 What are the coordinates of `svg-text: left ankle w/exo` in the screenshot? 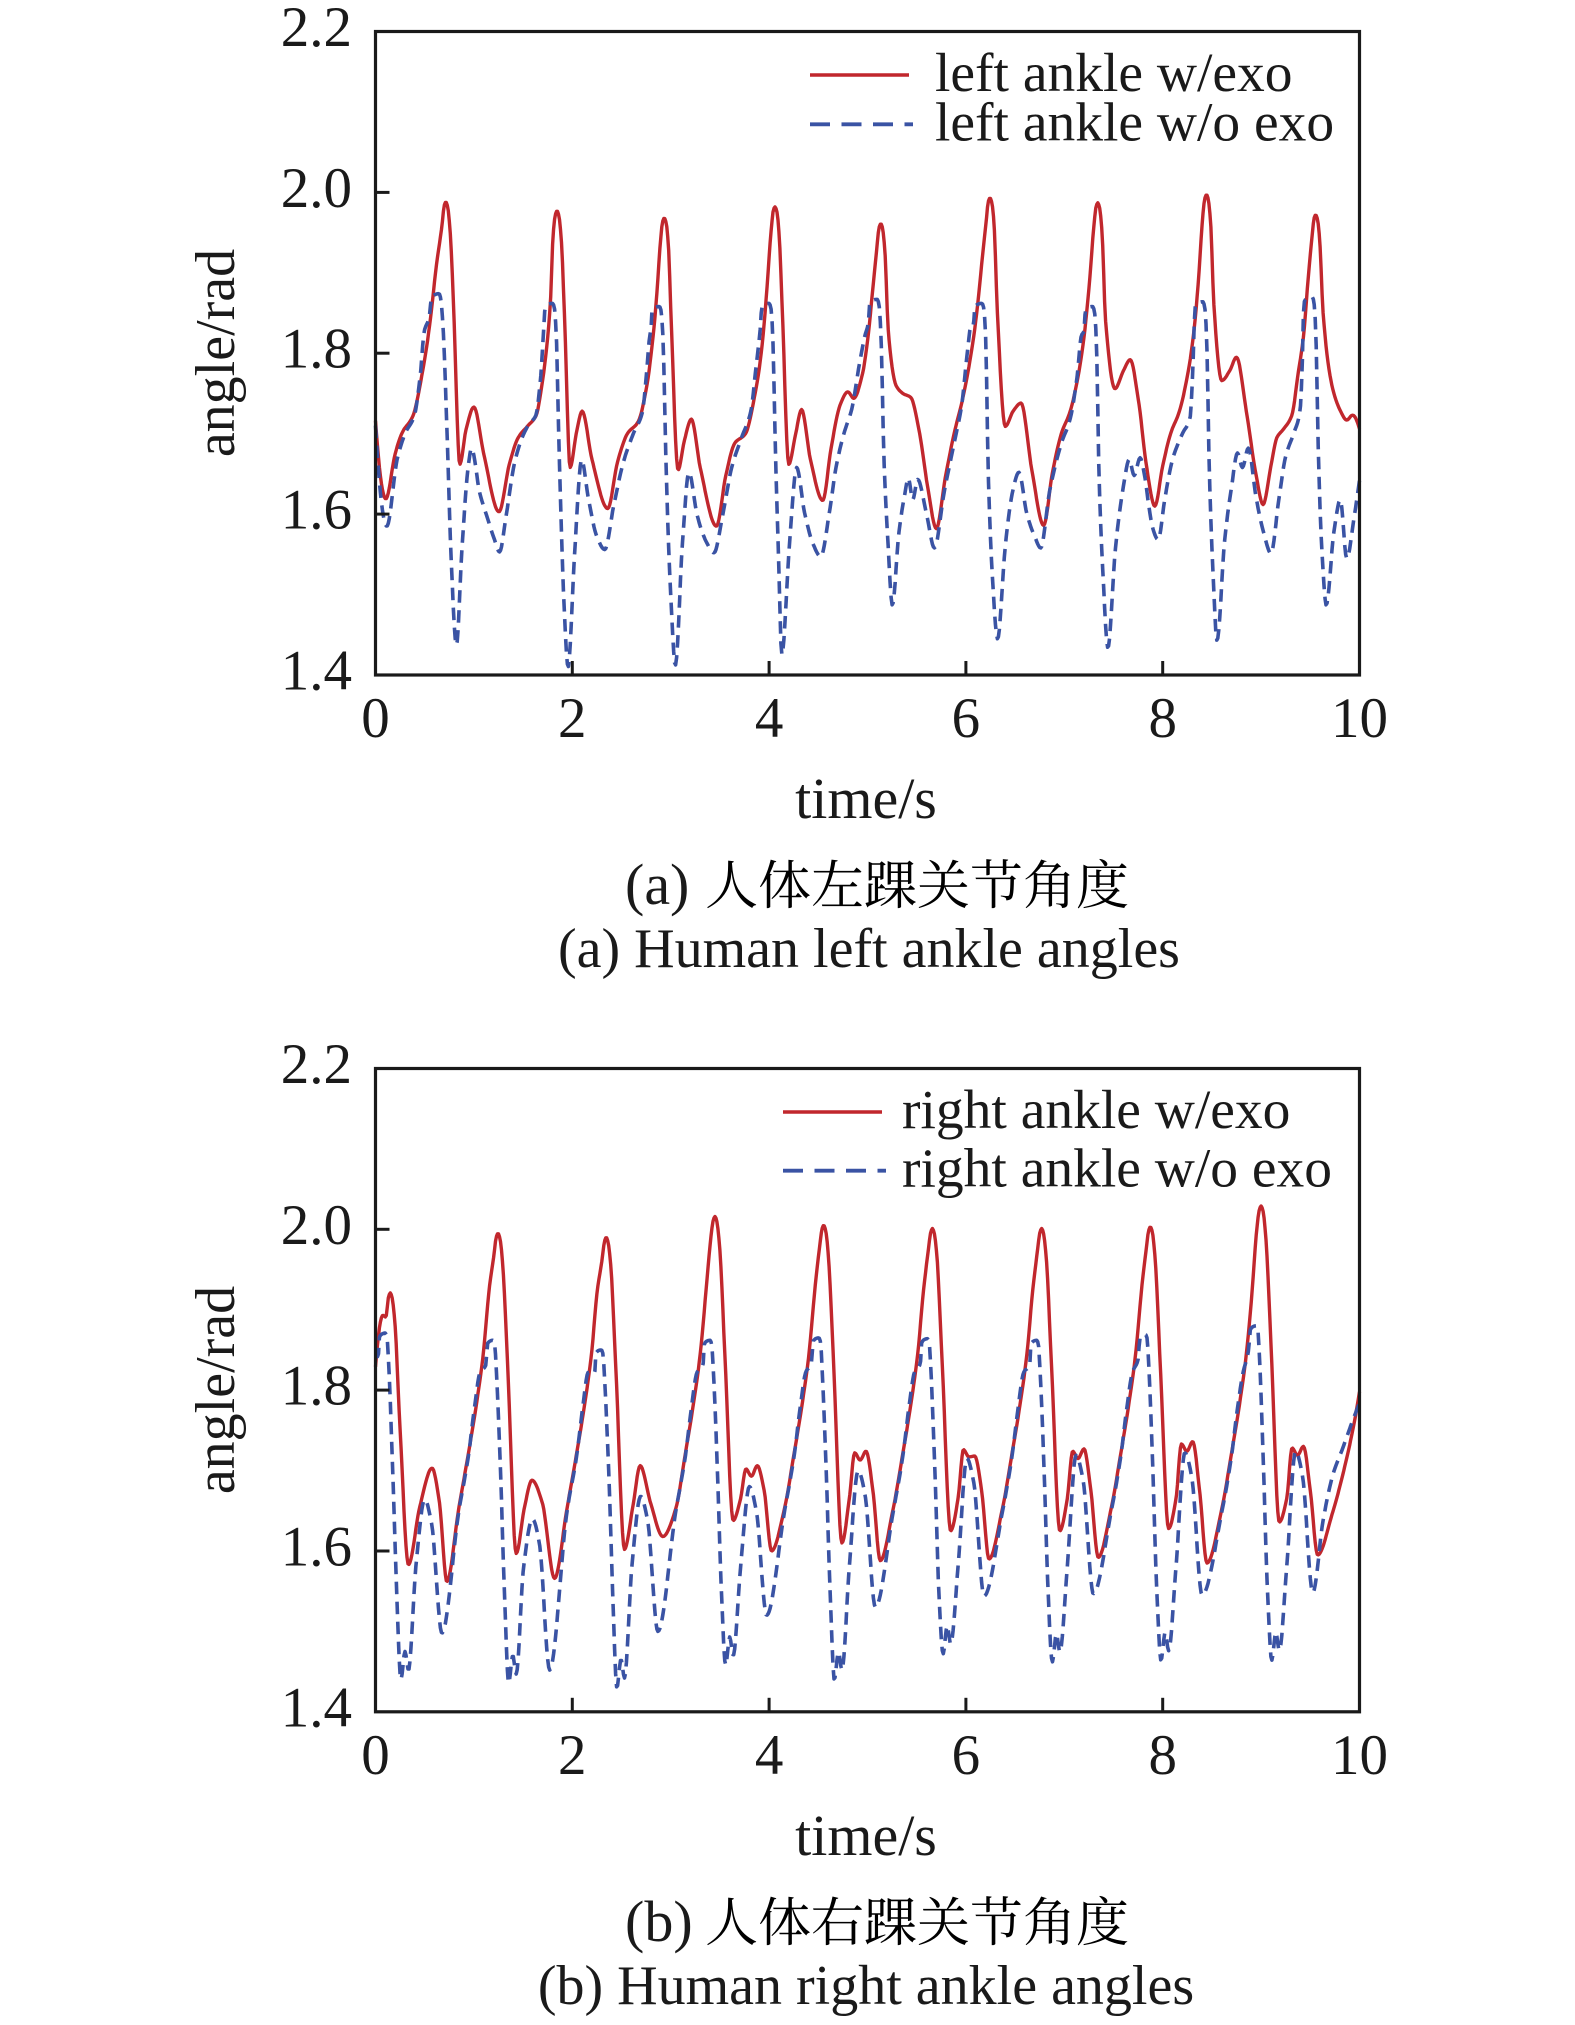 It's located at (1114, 73).